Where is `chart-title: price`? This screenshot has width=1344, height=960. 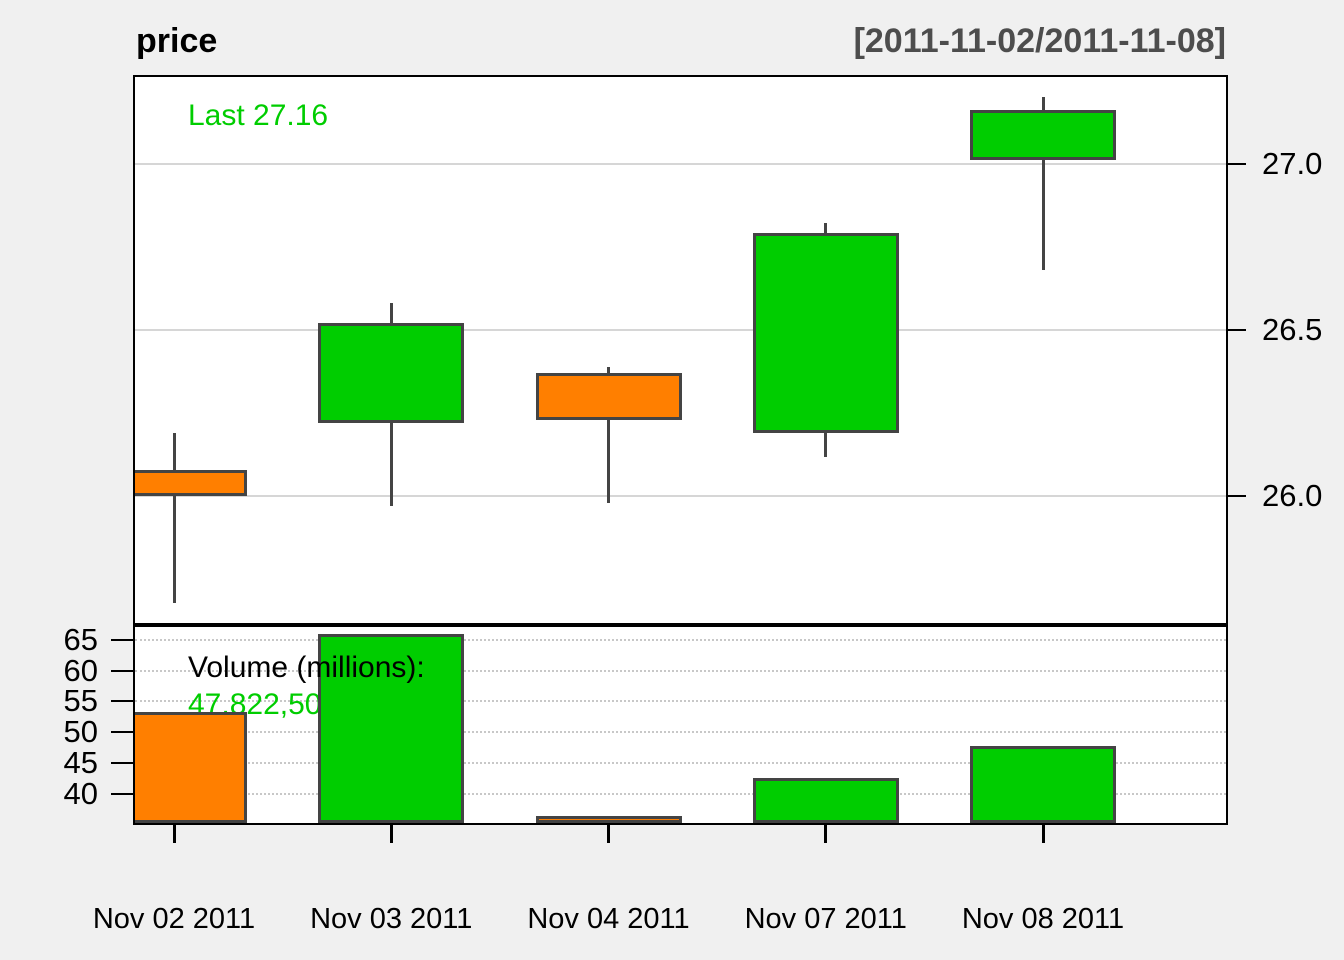
chart-title: price is located at coordinates (177, 41).